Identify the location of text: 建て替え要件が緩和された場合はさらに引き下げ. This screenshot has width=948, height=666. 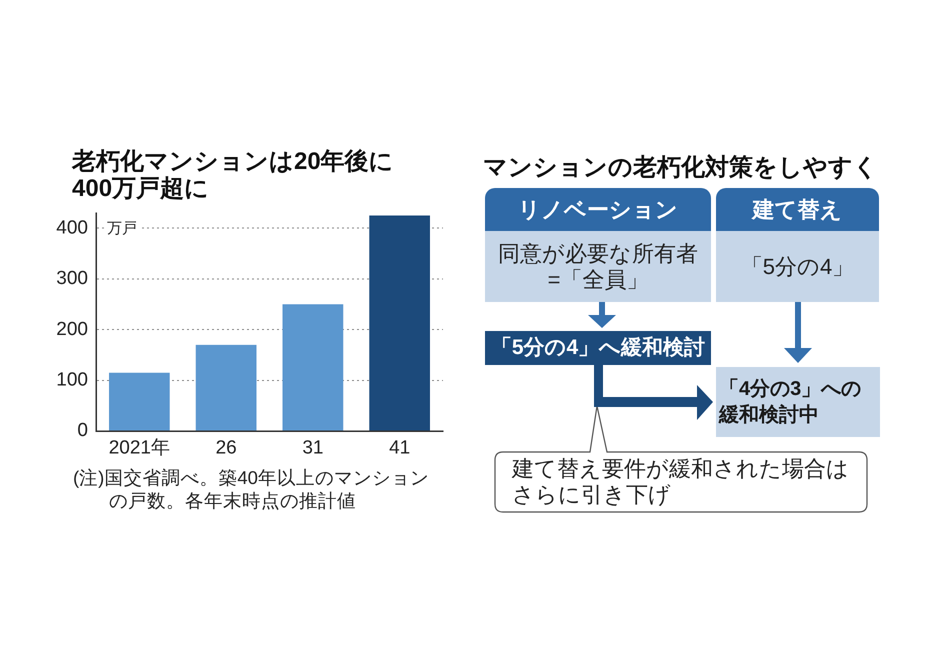
(681, 482).